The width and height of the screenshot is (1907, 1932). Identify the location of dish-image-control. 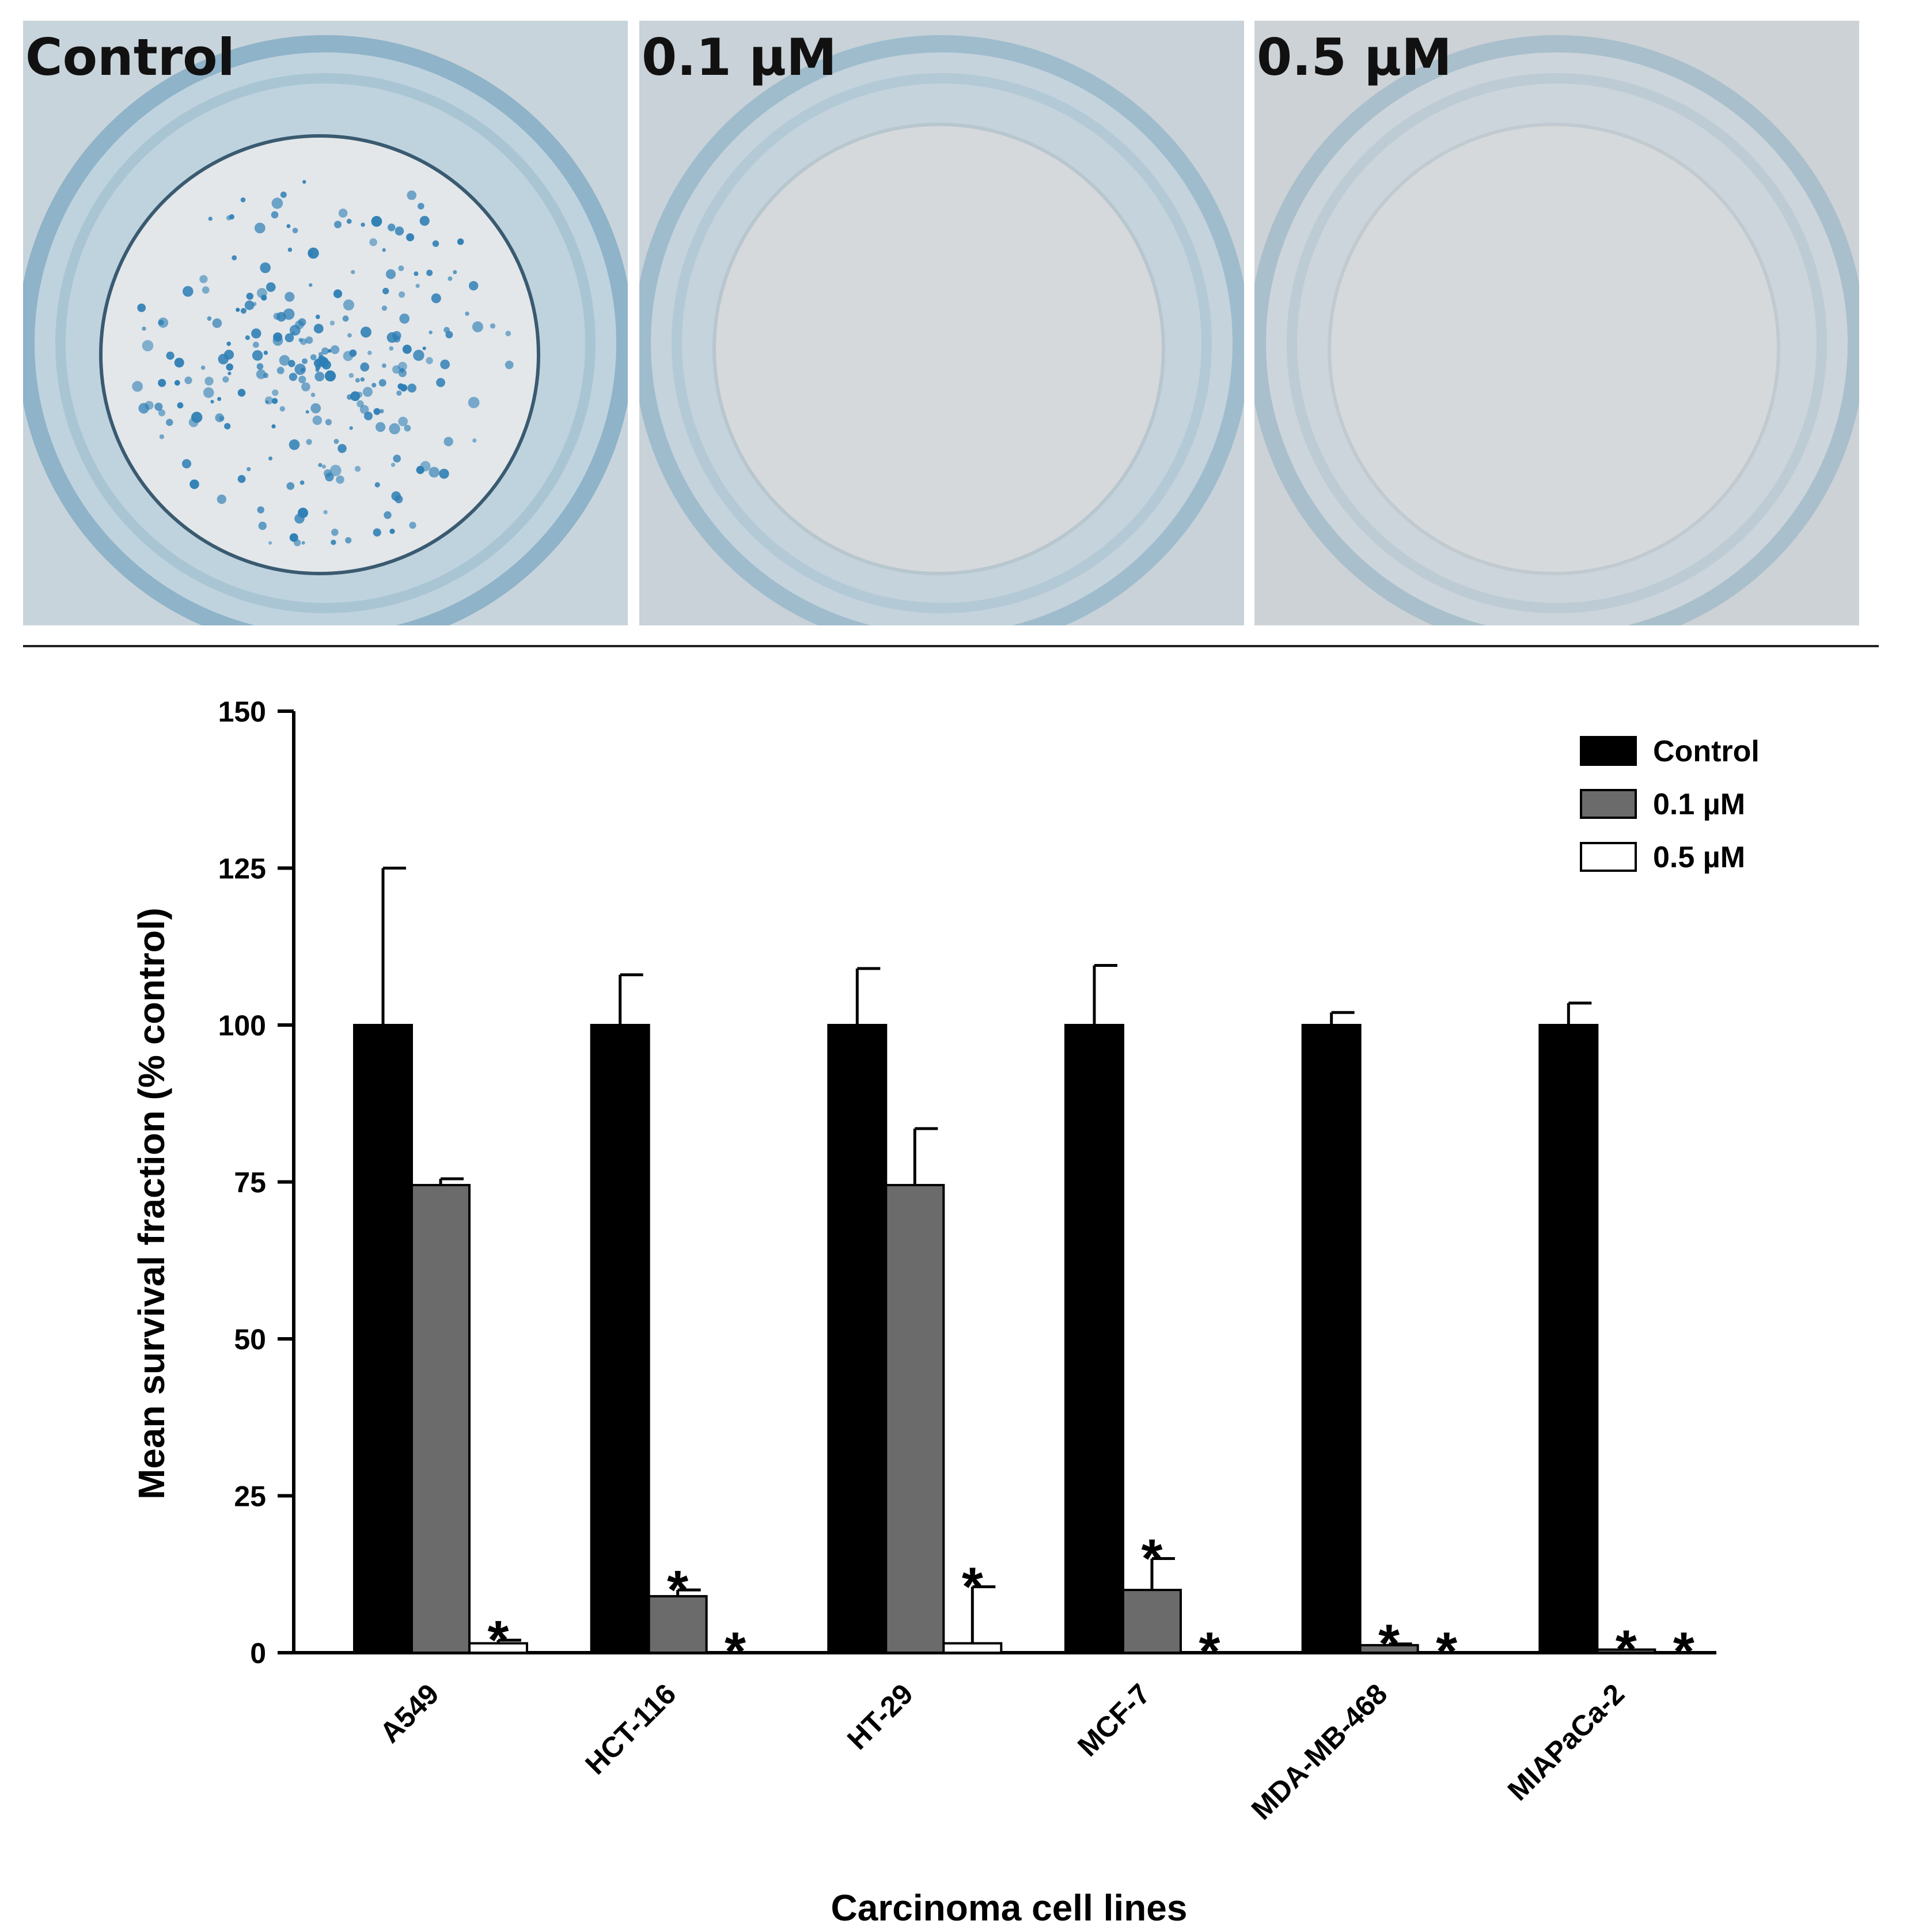
(325, 323).